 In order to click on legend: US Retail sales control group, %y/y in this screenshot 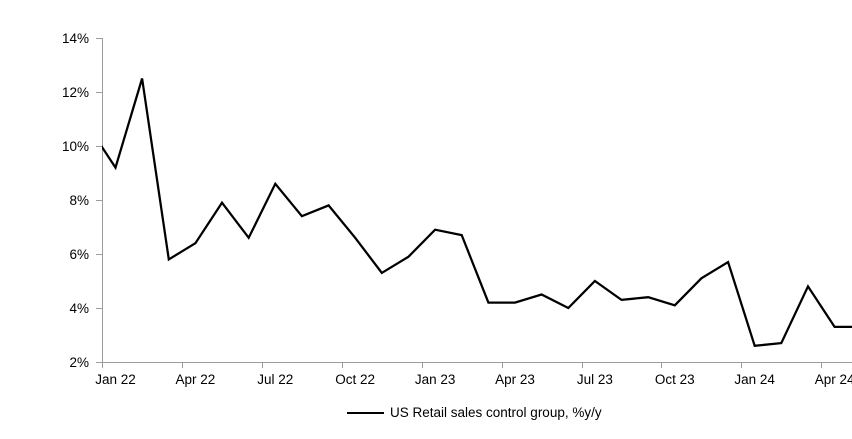, I will do `click(474, 412)`.